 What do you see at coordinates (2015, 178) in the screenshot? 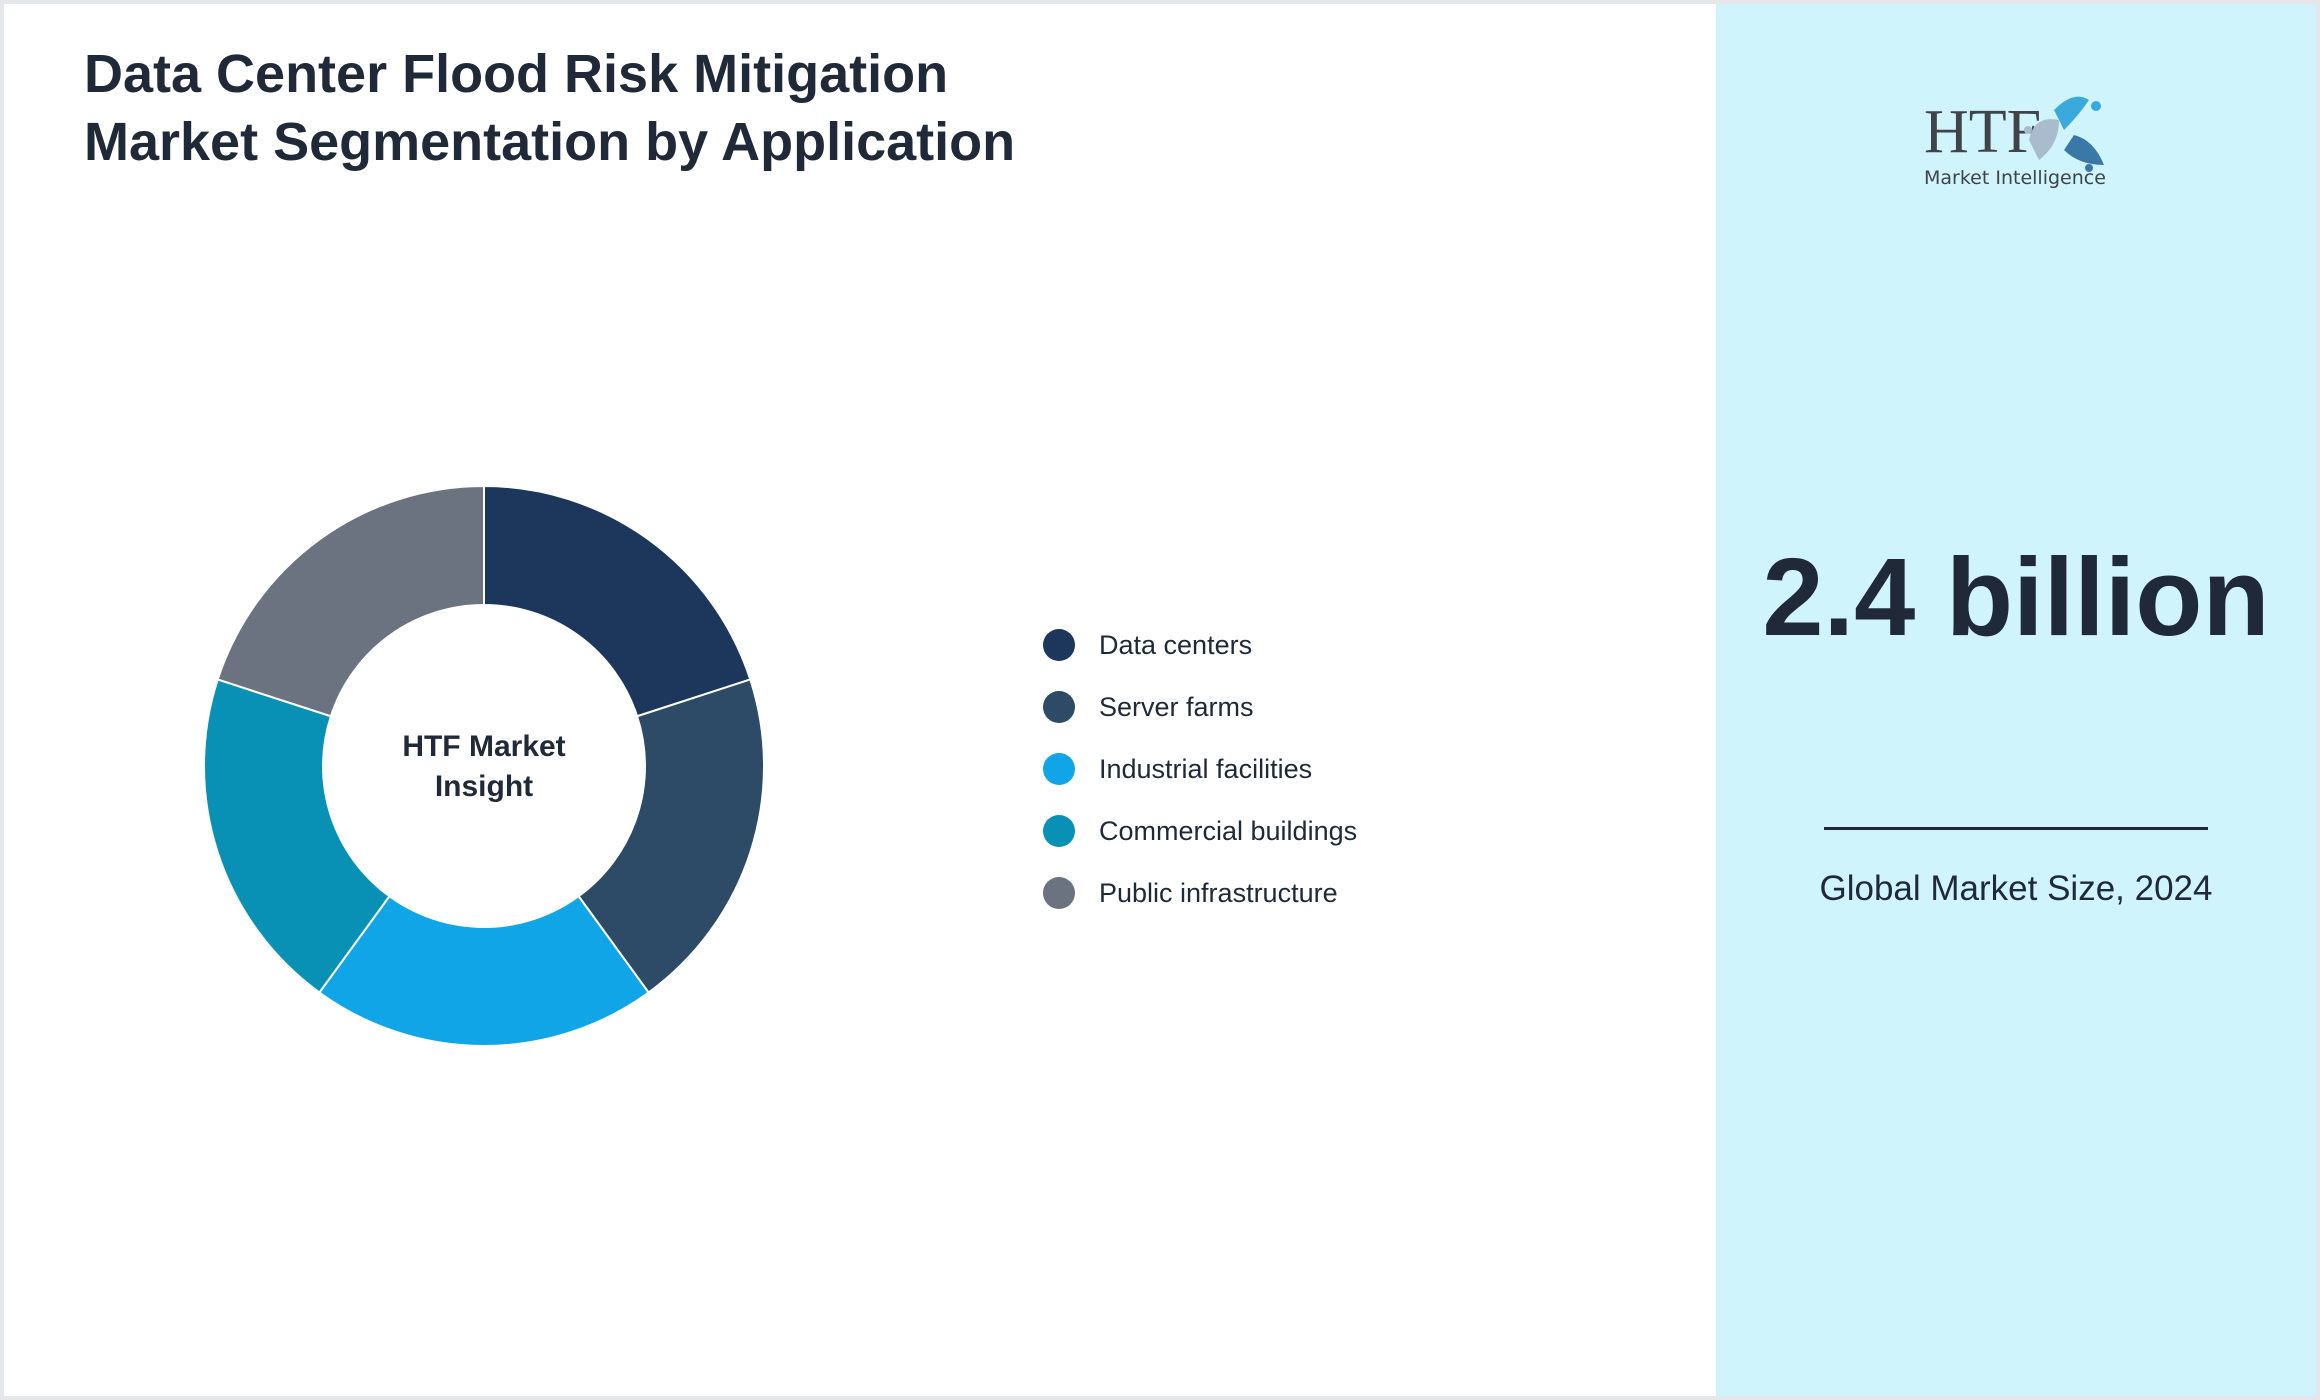
I see `logo-subtext: Market Intelligence` at bounding box center [2015, 178].